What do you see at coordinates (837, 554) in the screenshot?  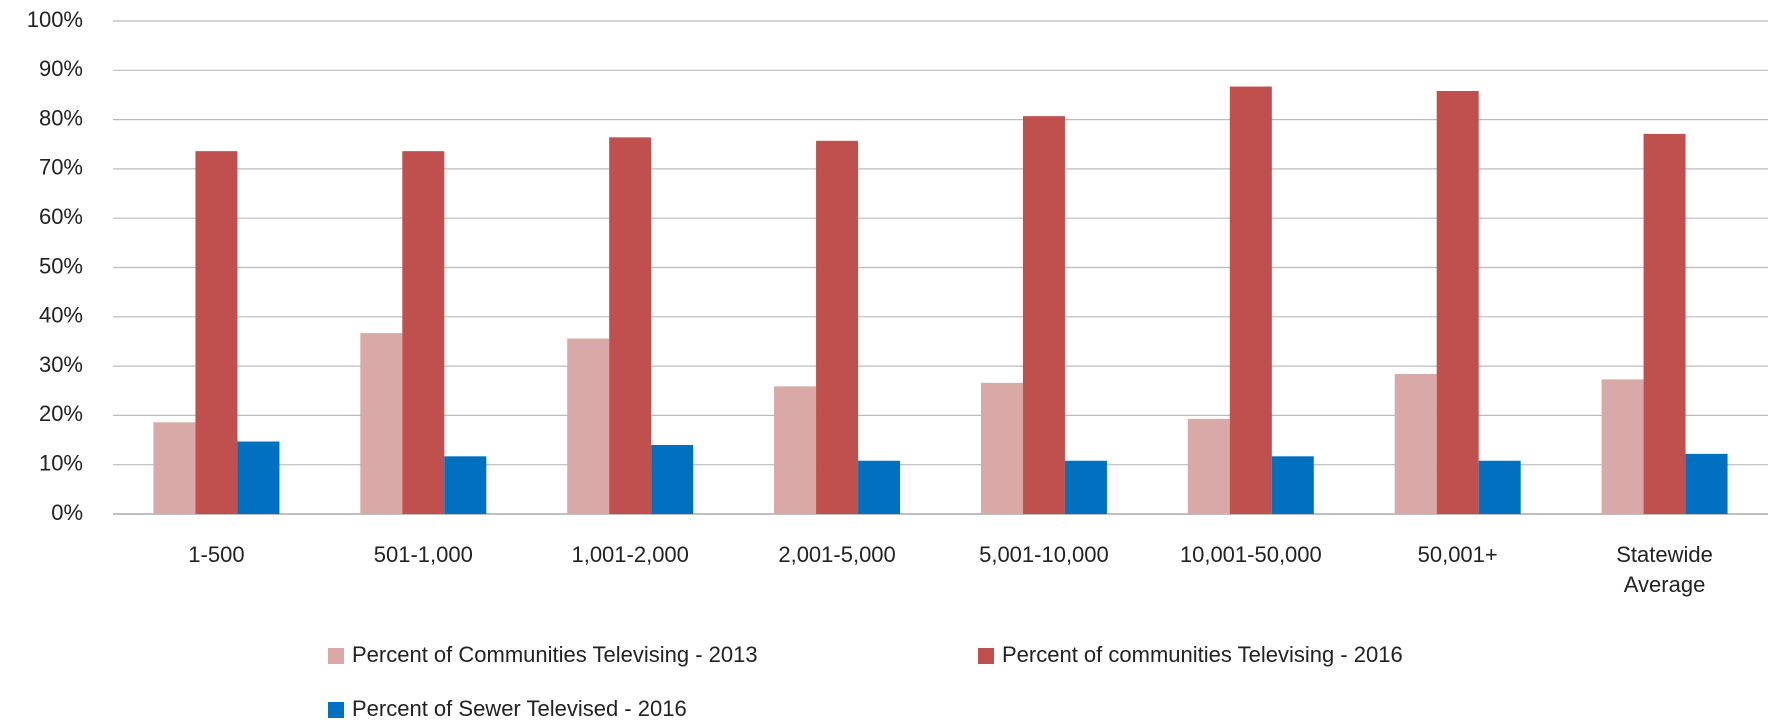 I see `x-tick-label: 2,001-5,000` at bounding box center [837, 554].